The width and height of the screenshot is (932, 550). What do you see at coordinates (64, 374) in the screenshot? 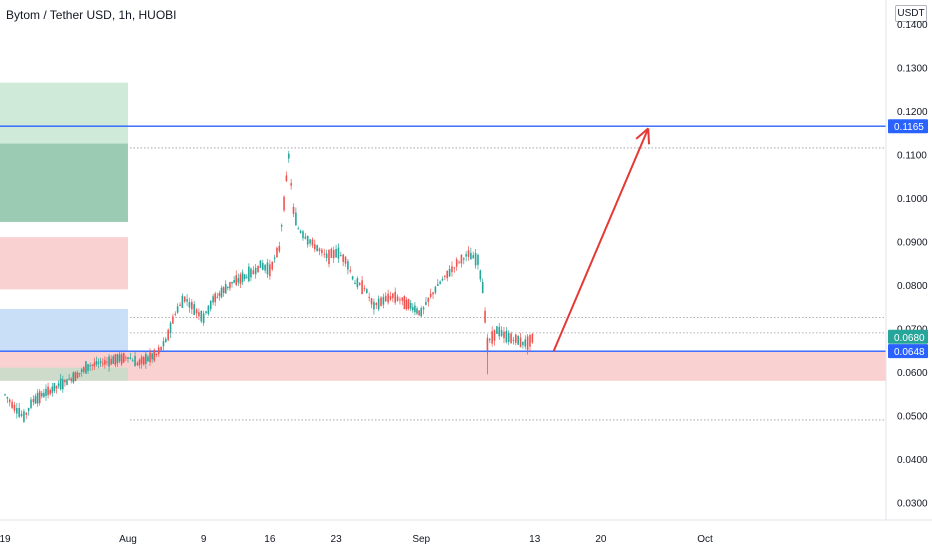
I see `zone-green` at bounding box center [64, 374].